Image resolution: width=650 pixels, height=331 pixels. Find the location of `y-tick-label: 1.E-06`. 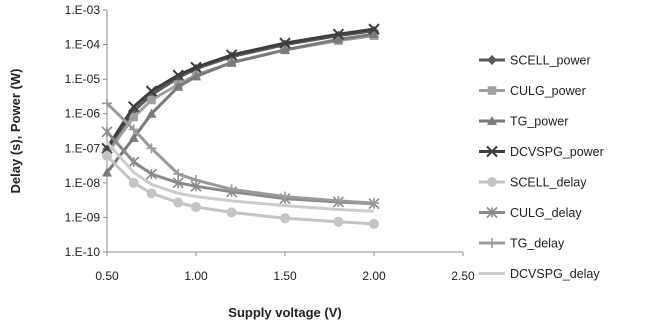

y-tick-label: 1.E-06 is located at coordinates (83, 114).